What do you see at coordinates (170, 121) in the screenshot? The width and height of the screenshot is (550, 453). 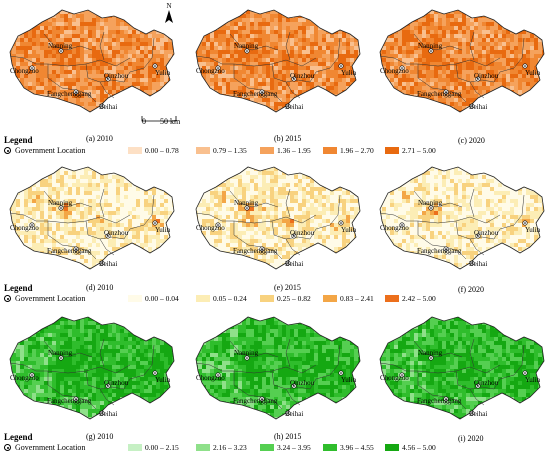 I see `scale-distance-label: 50 km` at bounding box center [170, 121].